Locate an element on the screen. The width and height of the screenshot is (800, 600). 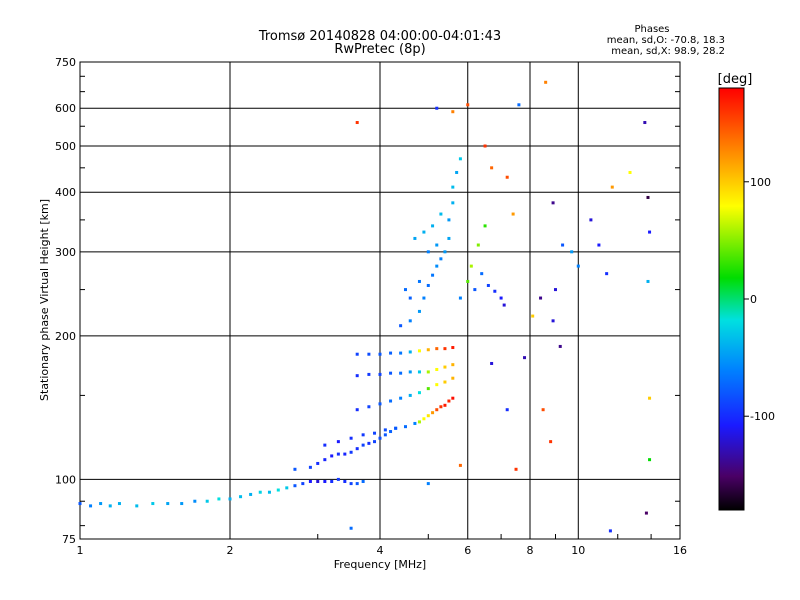
y-tick-label: 600 is located at coordinates (65, 108).